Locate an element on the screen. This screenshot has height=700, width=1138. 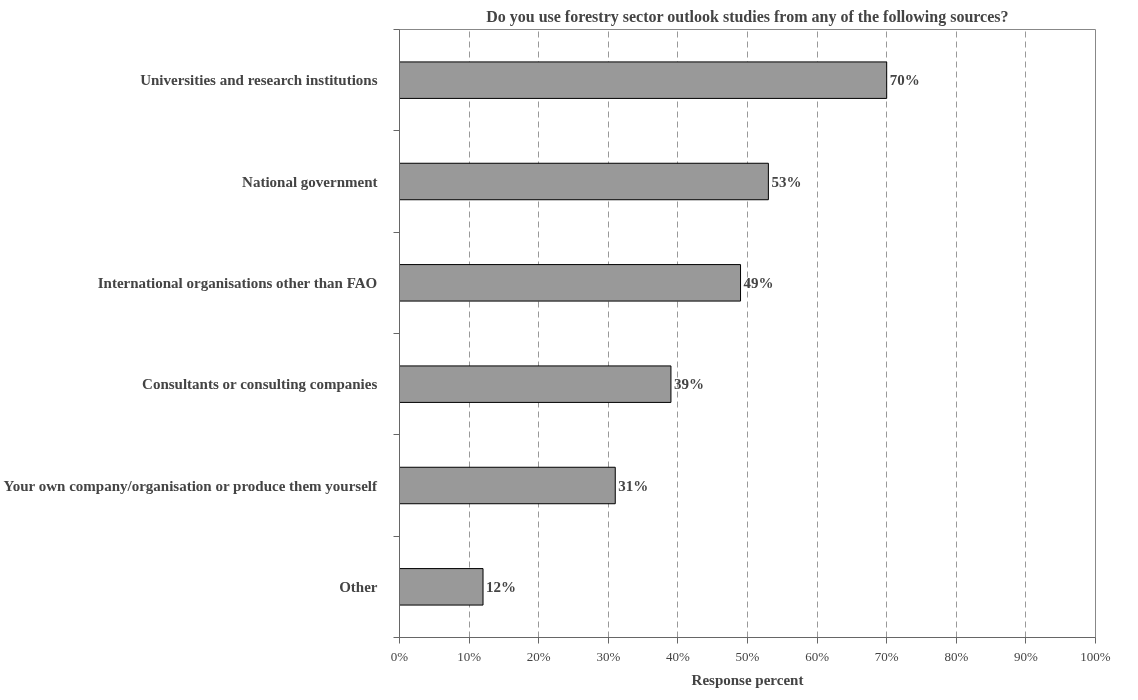
chart-title: Do you use forestry sector outlook studies from any of the following sources? is located at coordinates (747, 16).